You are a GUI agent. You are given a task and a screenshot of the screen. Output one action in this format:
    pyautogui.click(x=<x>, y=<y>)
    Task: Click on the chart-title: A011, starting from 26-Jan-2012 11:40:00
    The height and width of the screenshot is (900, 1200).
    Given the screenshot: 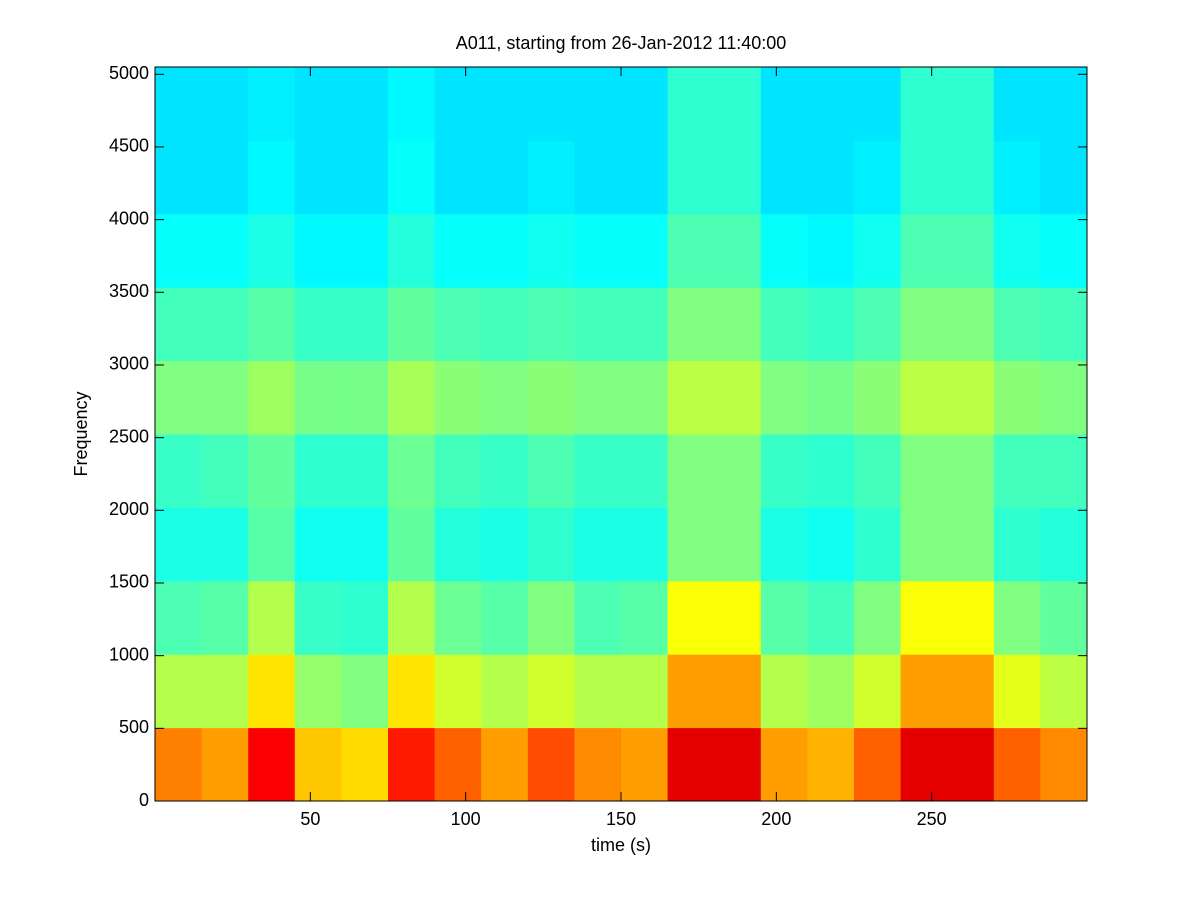 What is the action you would take?
    pyautogui.click(x=621, y=43)
    